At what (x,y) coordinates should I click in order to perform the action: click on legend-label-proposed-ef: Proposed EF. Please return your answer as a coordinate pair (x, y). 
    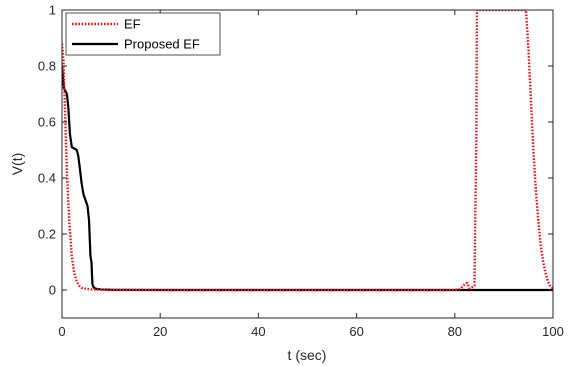
    Looking at the image, I should click on (162, 44).